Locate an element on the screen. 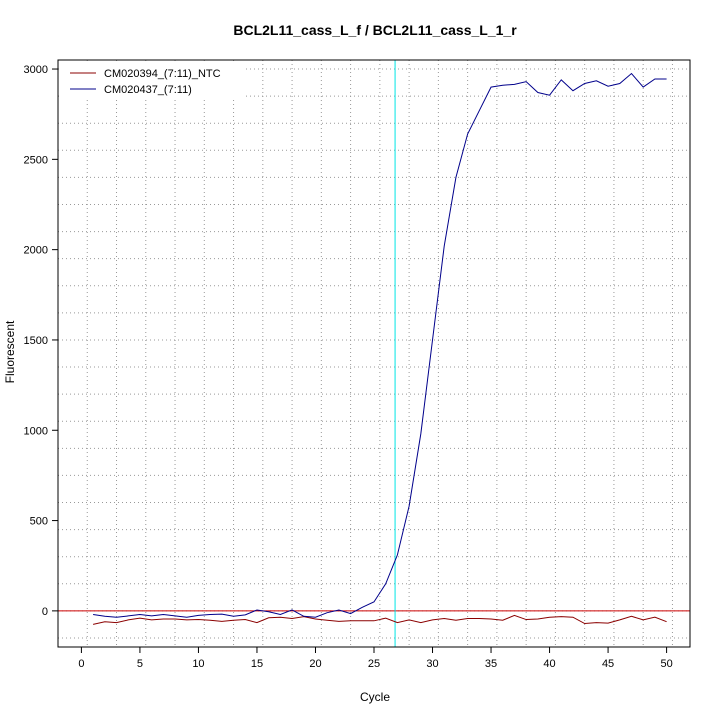 This screenshot has width=720, height=720. x-tick-label: 15 is located at coordinates (257, 664).